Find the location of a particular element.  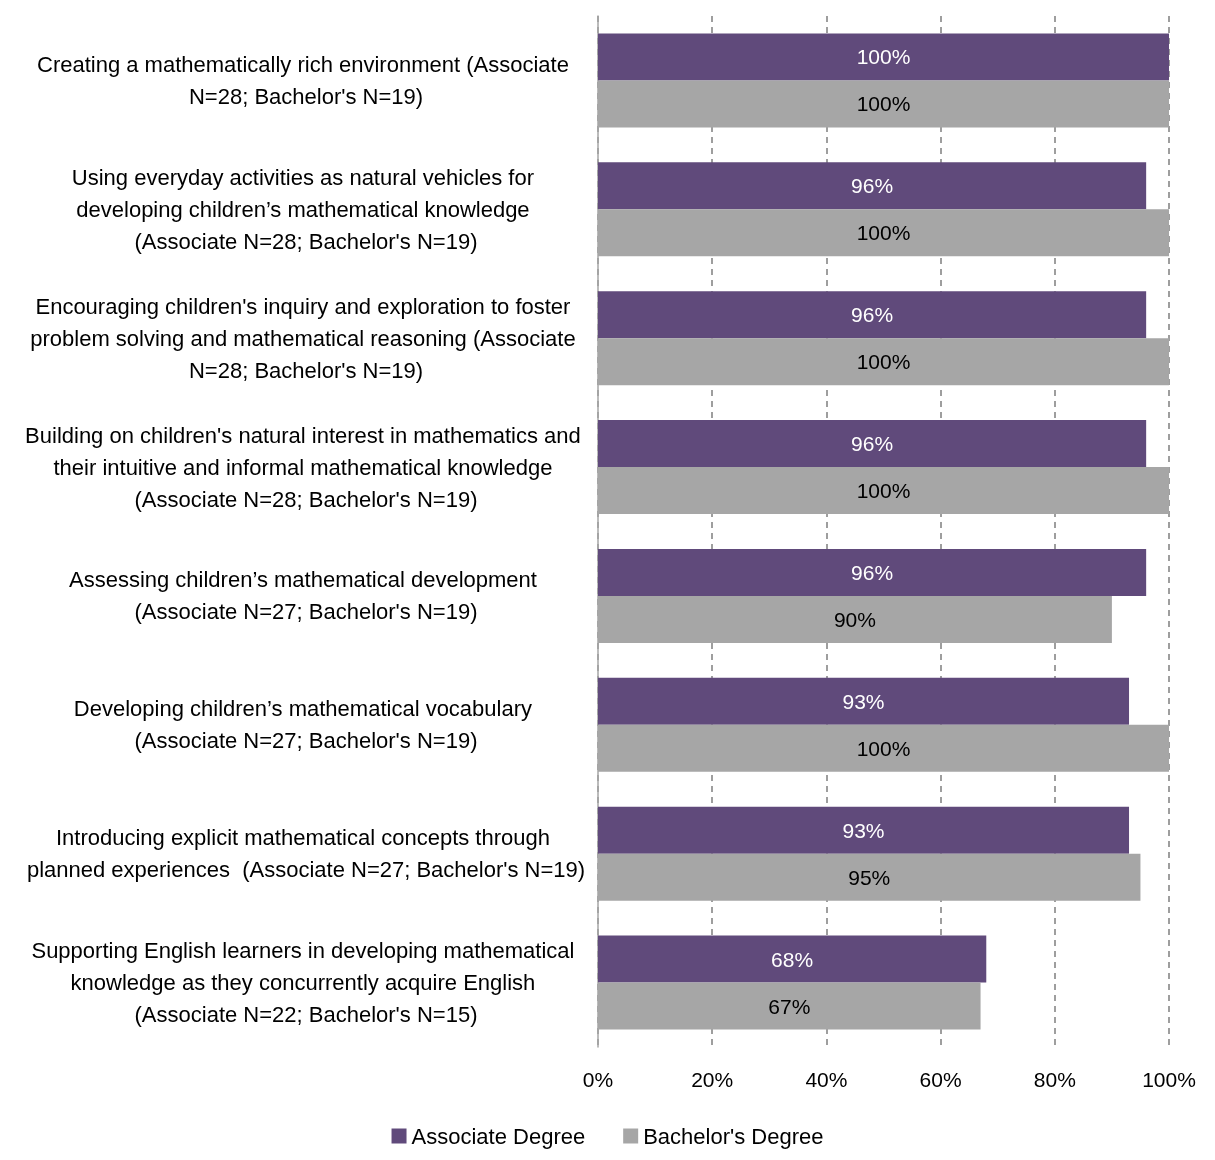

x-tick-label: 0% is located at coordinates (598, 1079).